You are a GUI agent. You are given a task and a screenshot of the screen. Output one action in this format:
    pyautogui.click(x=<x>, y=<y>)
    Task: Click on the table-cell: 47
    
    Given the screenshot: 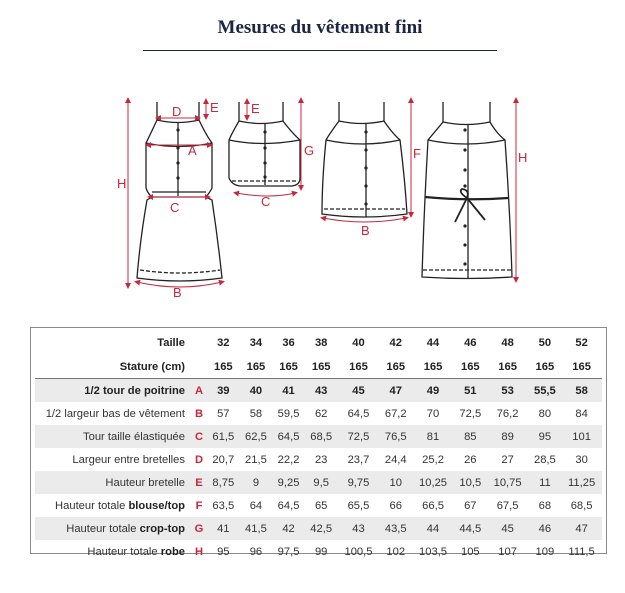 What is the action you would take?
    pyautogui.click(x=581, y=528)
    